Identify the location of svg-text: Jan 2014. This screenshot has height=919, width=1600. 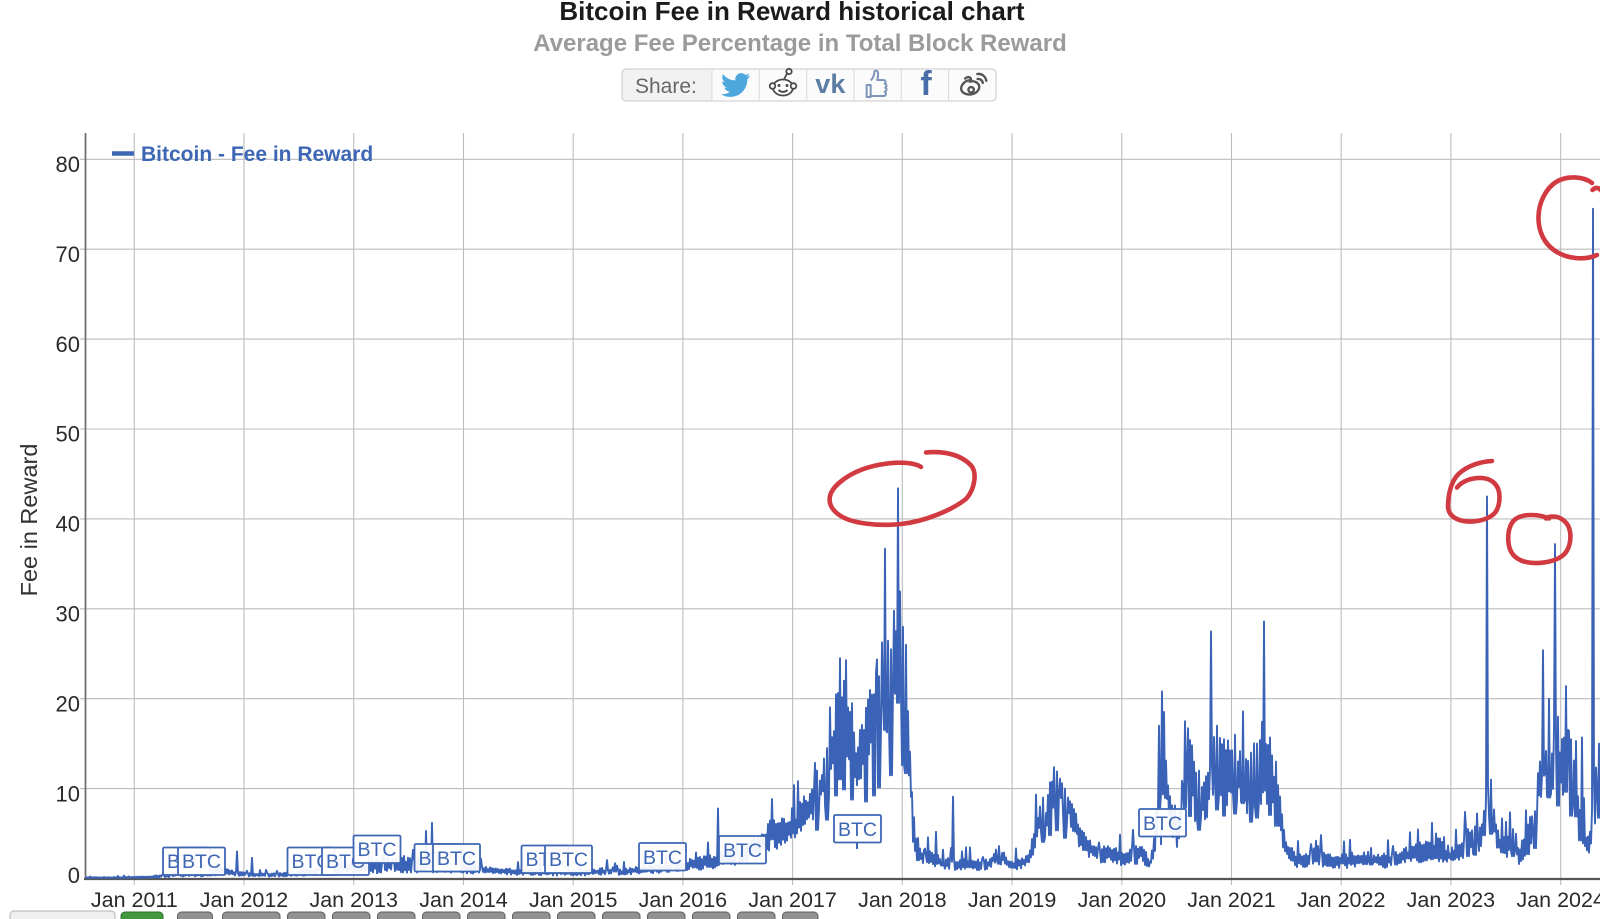
(463, 900).